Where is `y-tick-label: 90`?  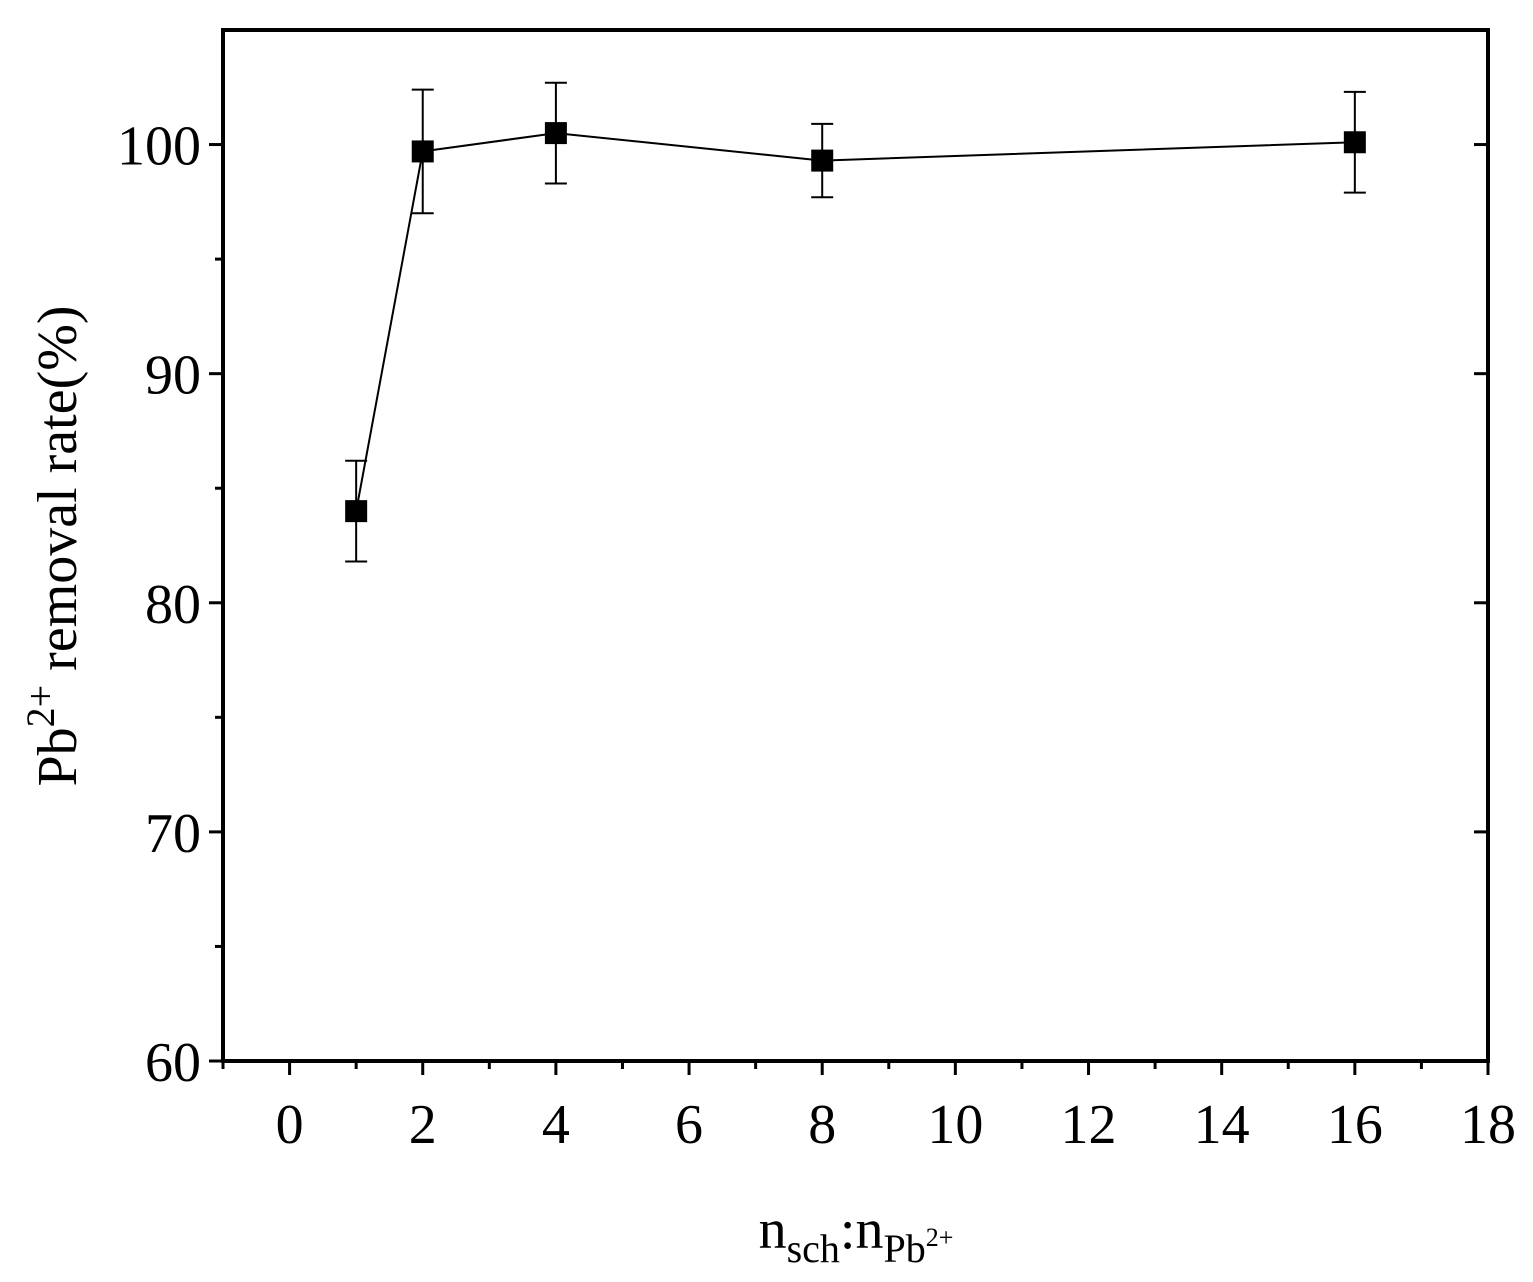
y-tick-label: 90 is located at coordinates (173, 376).